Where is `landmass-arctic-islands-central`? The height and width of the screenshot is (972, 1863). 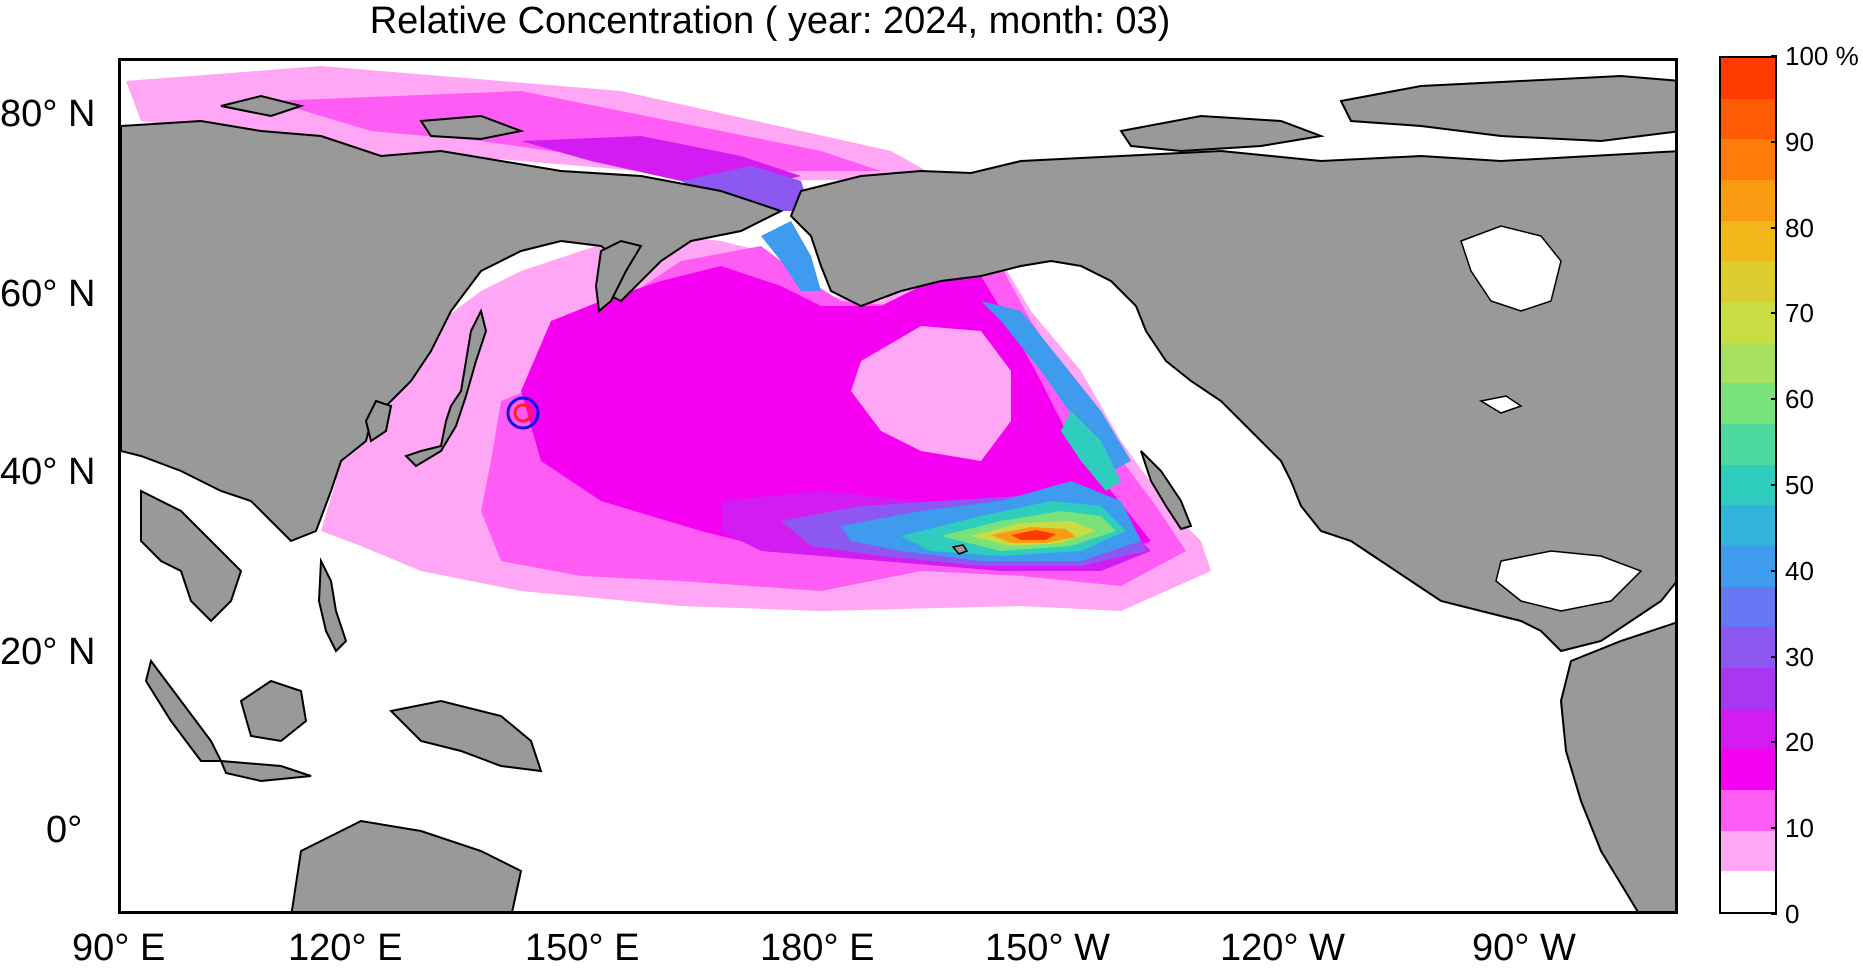 landmass-arctic-islands-central is located at coordinates (472, 127).